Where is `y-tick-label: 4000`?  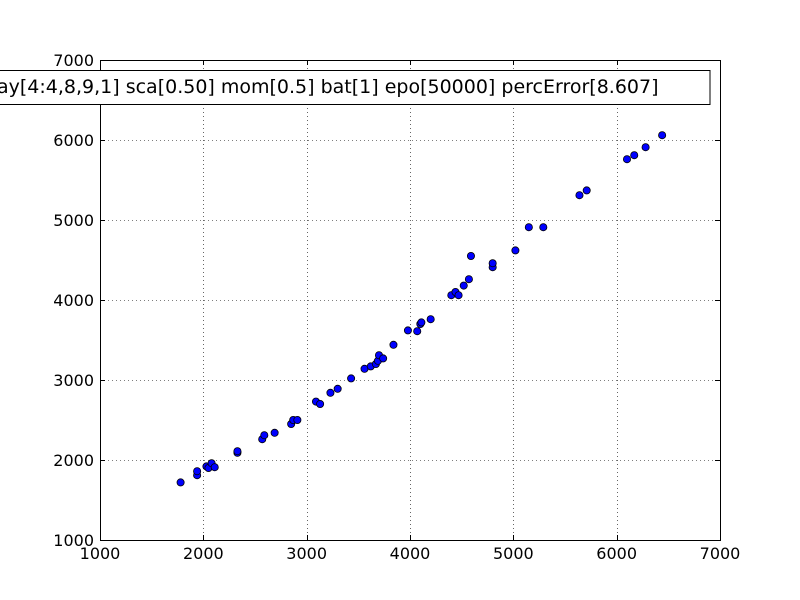
y-tick-label: 4000 is located at coordinates (73, 300).